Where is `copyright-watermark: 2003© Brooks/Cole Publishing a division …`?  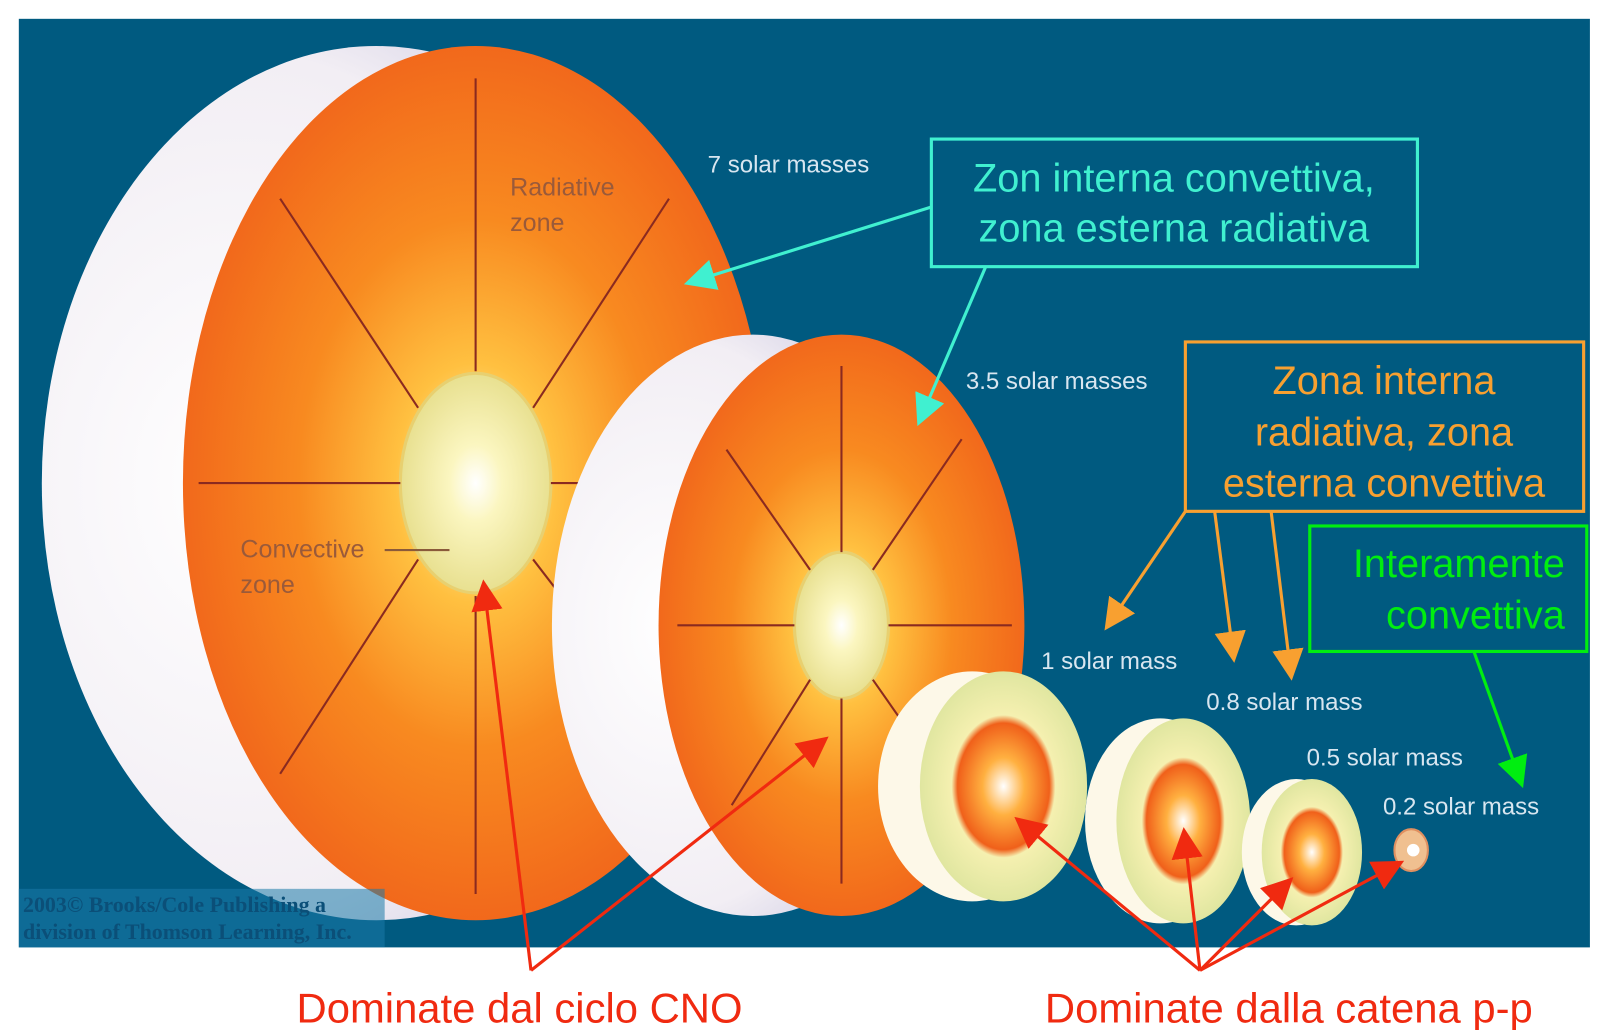 copyright-watermark: 2003© Brooks/Cole Publishing a division … is located at coordinates (201, 918).